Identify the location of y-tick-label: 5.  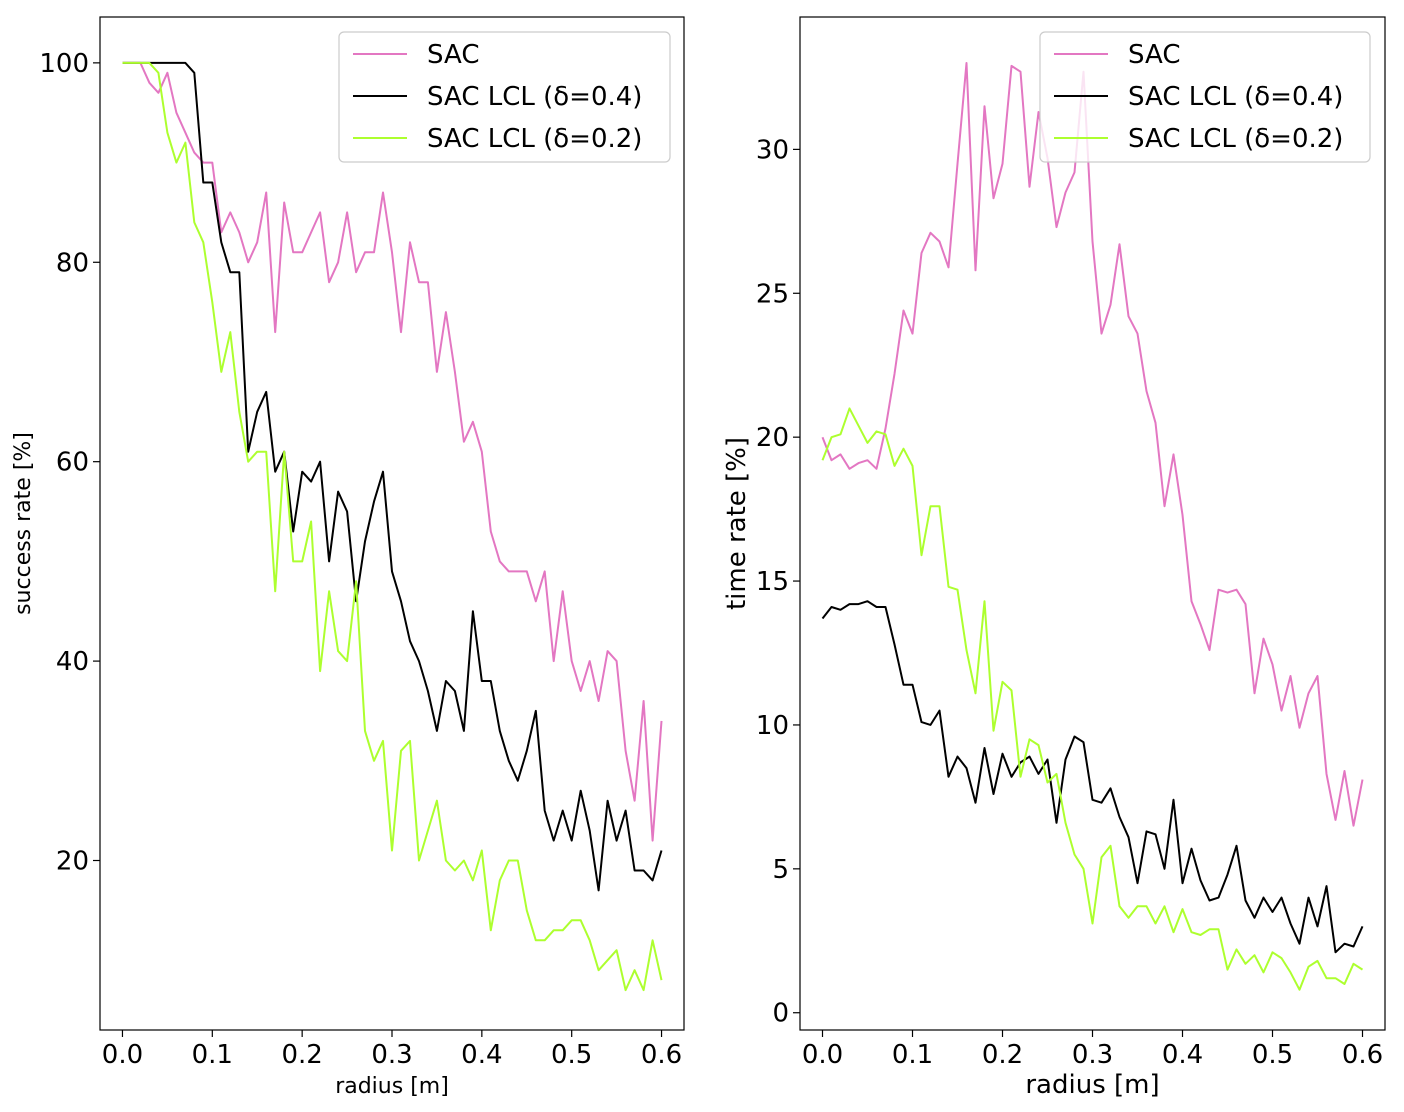
(780, 870).